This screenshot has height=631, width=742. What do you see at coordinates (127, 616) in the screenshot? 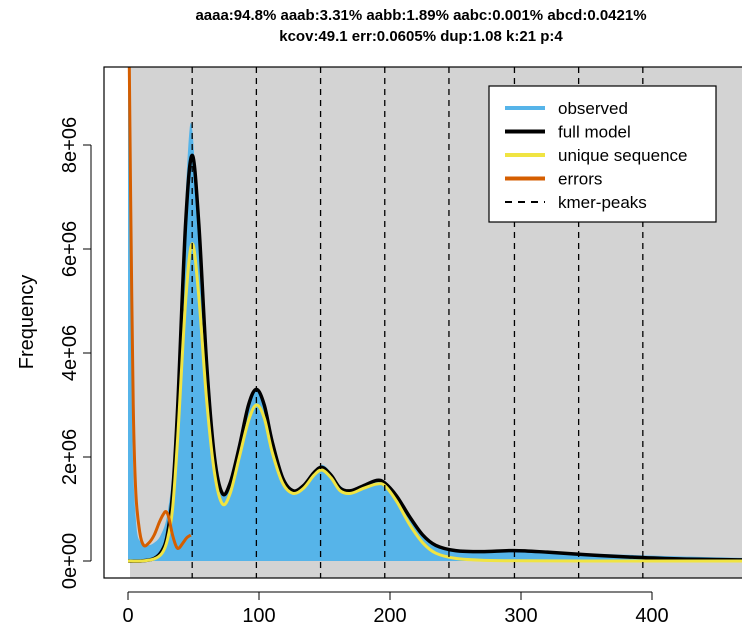
I see `x-tick-label: 0` at bounding box center [127, 616].